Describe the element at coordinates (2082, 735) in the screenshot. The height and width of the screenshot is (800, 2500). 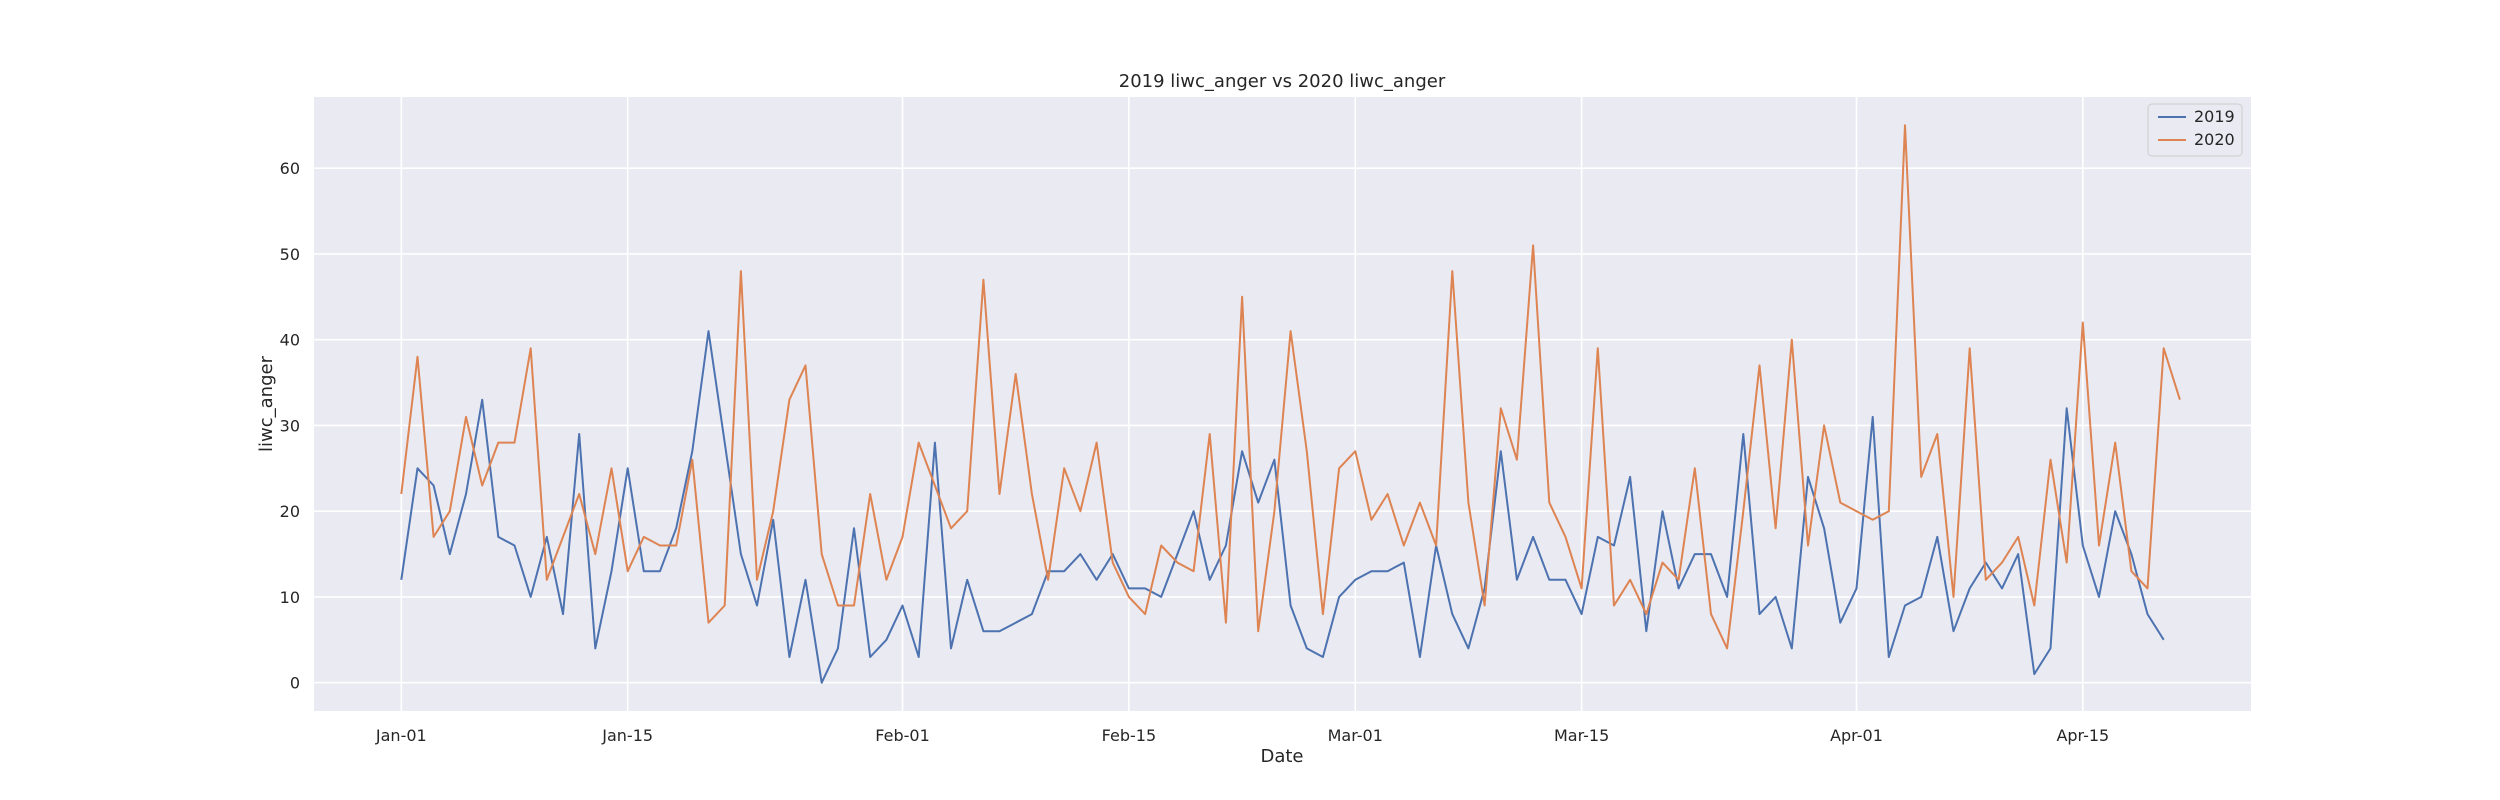
I see `x-tick-label: Apr-15` at that location.